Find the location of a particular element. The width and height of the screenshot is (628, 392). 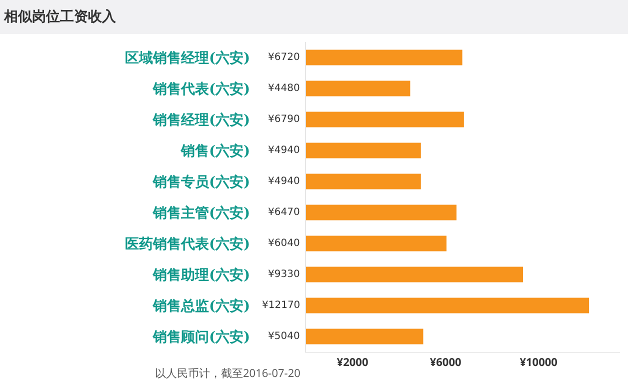

data-label: ¥6470 is located at coordinates (284, 212).